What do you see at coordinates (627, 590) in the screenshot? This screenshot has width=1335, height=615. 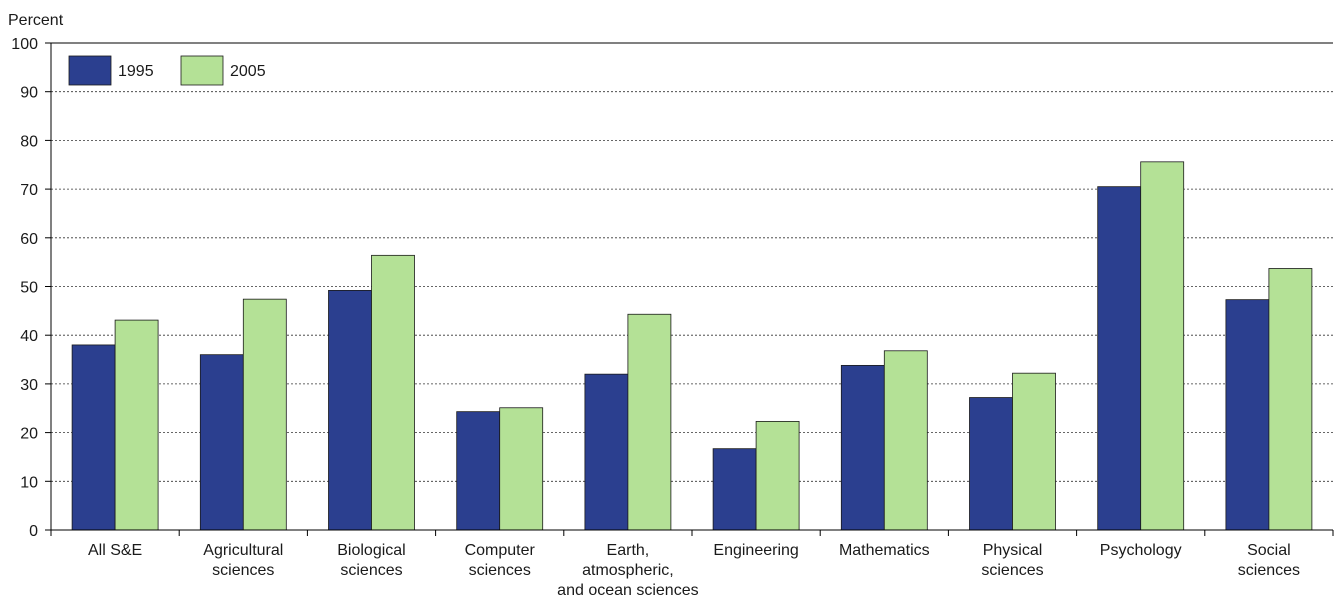 I see `category-label-line: and ocean sciences` at bounding box center [627, 590].